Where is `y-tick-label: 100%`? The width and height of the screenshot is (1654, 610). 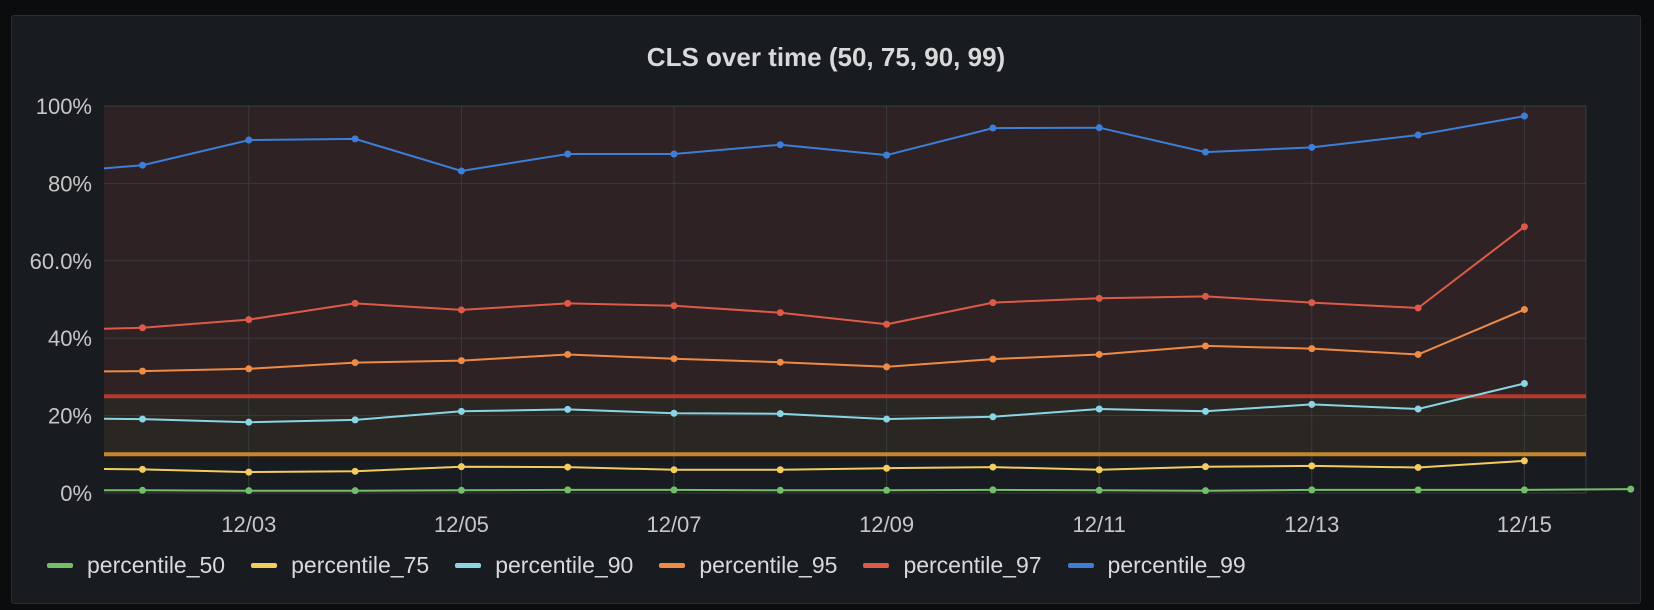 y-tick-label: 100% is located at coordinates (64, 106).